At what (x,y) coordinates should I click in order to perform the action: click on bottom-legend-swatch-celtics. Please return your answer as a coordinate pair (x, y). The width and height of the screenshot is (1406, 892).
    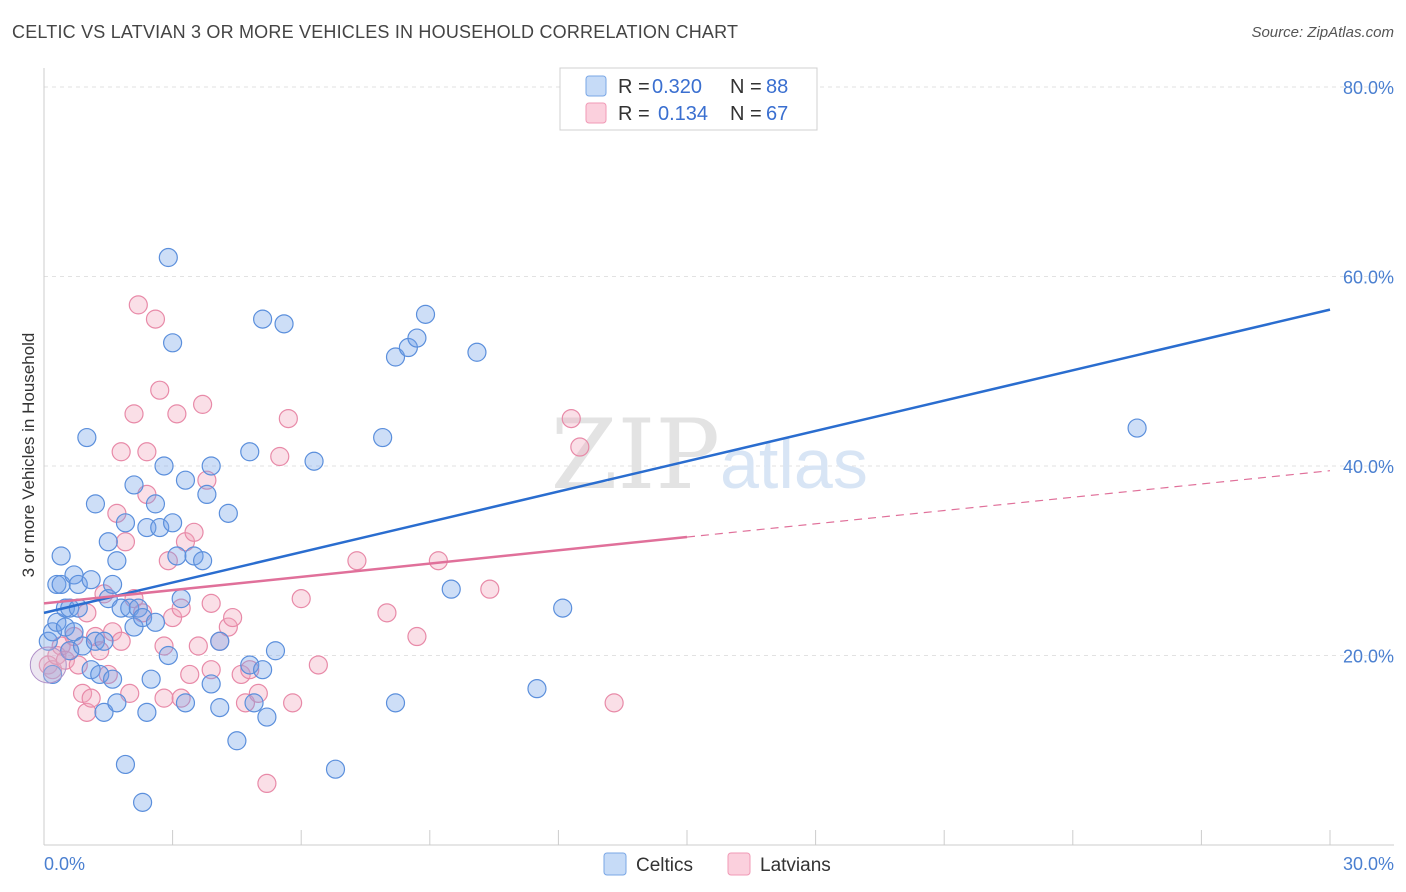
    Looking at the image, I should click on (615, 864).